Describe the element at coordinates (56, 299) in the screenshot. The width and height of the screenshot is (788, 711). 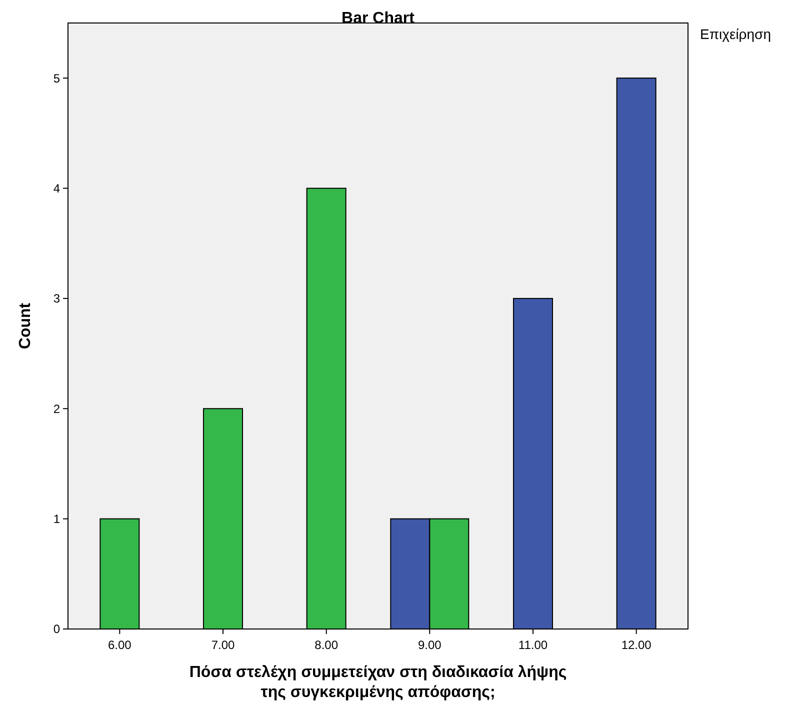
I see `y-tick-label: 3` at that location.